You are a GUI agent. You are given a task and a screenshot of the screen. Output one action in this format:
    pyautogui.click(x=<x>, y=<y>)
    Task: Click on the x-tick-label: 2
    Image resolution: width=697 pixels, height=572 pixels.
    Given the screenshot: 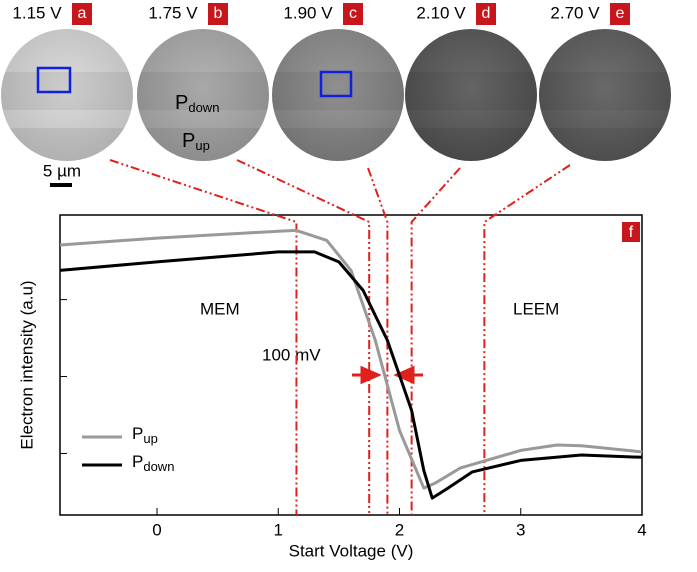 What is the action you would take?
    pyautogui.click(x=399, y=529)
    